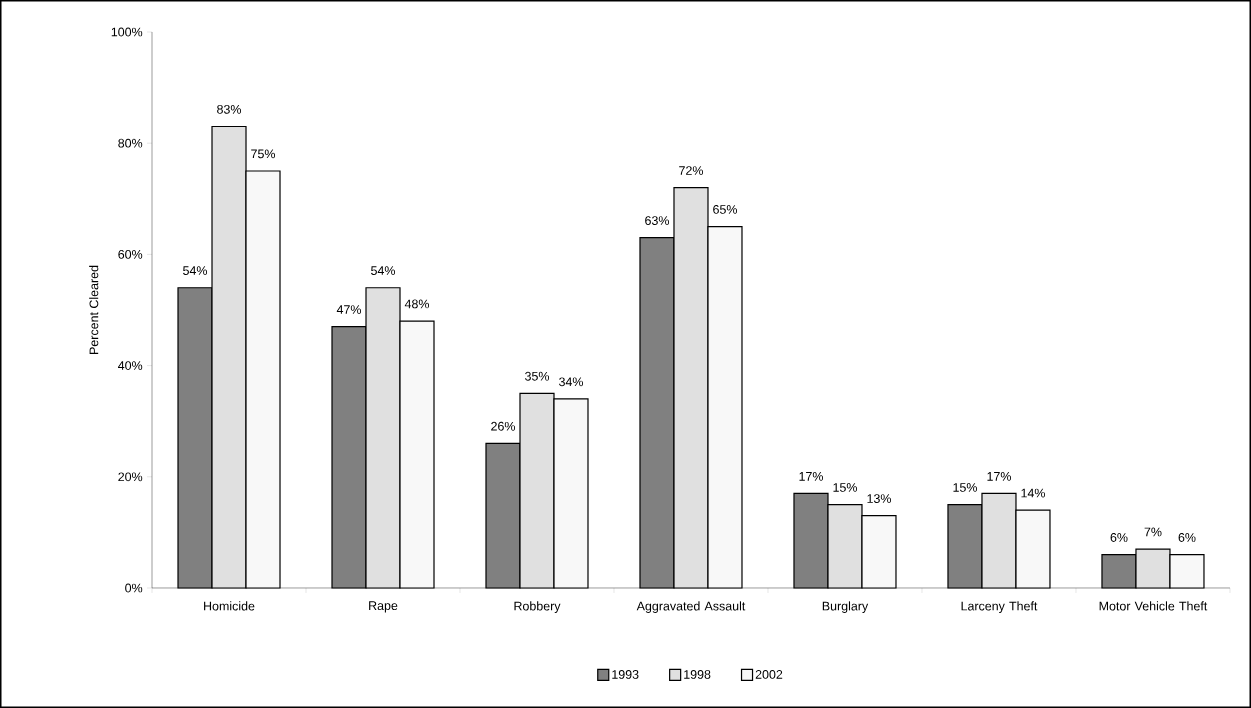 The height and width of the screenshot is (708, 1251). What do you see at coordinates (229, 109) in the screenshot?
I see `data-label: 83%` at bounding box center [229, 109].